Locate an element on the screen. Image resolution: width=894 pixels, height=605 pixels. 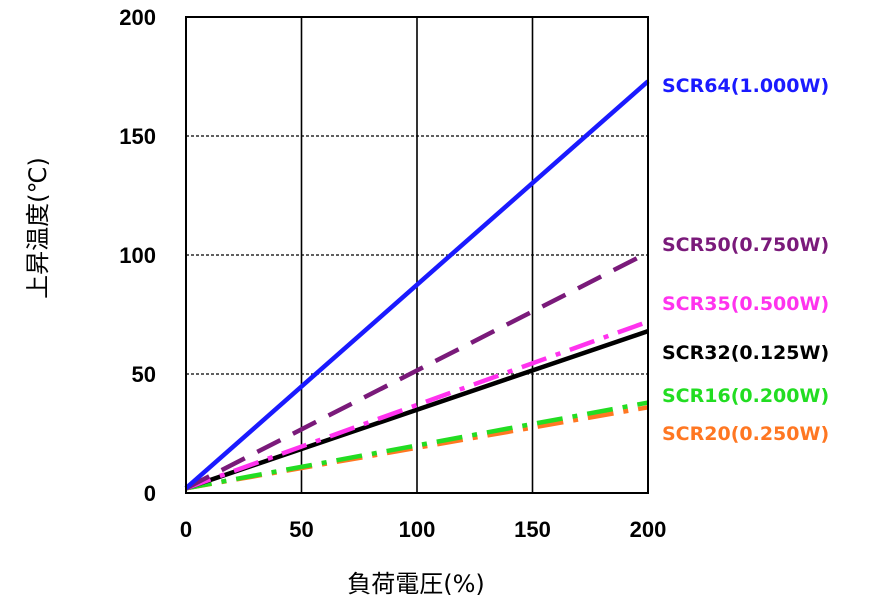
series-label: SCR20(0.250W) is located at coordinates (745, 434).